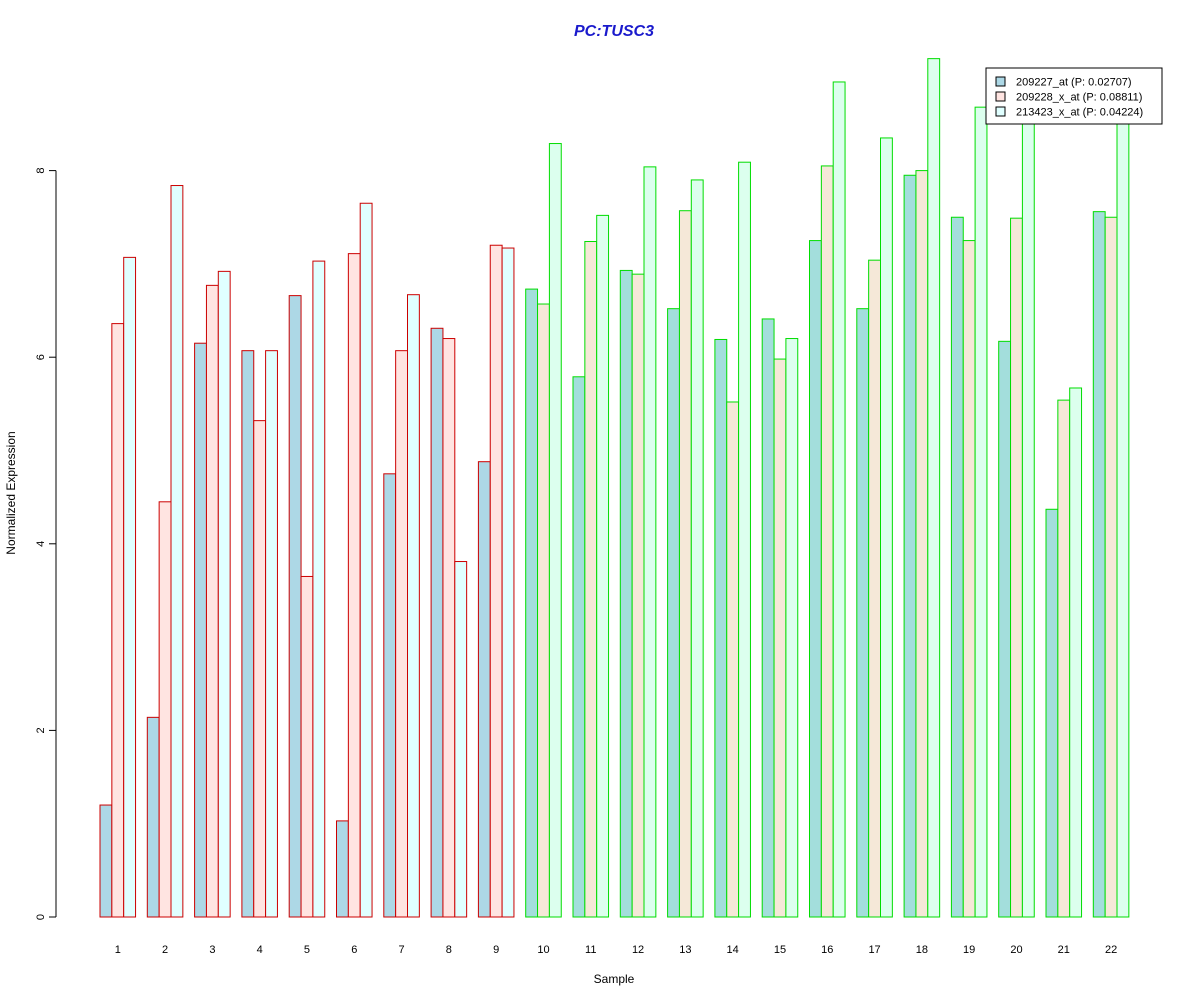  I want to click on x-tick-label: 4, so click(260, 950).